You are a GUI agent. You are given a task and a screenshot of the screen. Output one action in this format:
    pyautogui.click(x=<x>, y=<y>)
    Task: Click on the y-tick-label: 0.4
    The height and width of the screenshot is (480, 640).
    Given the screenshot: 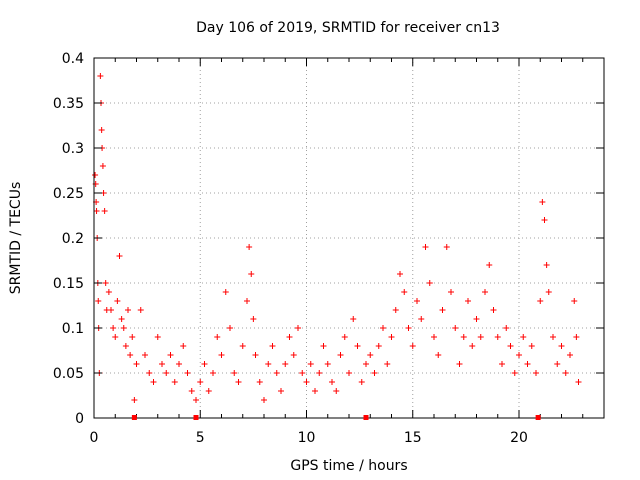 What is the action you would take?
    pyautogui.click(x=73, y=59)
    